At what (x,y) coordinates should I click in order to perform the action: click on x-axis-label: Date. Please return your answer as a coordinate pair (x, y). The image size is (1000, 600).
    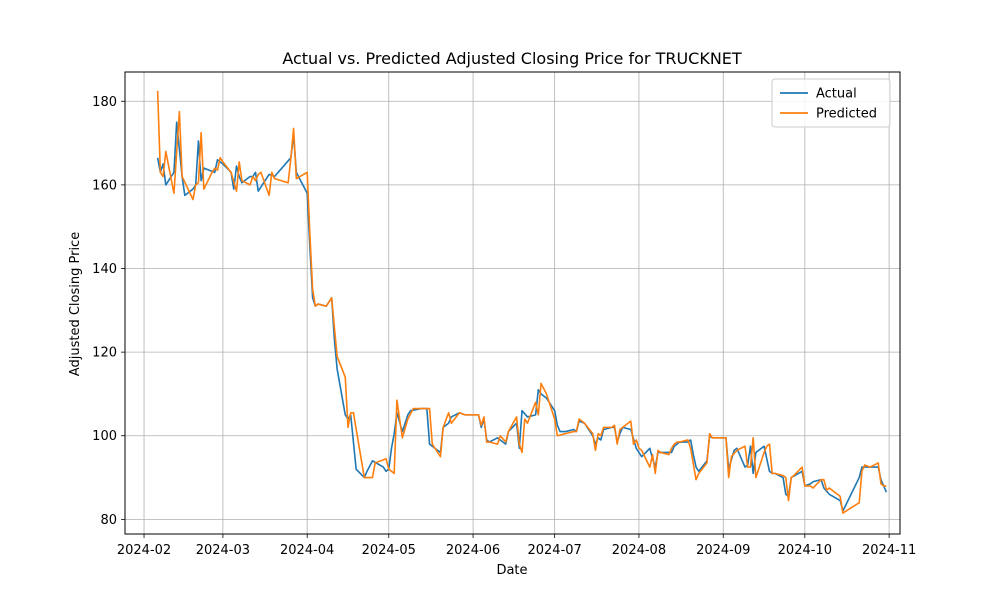
    Looking at the image, I should click on (511, 570).